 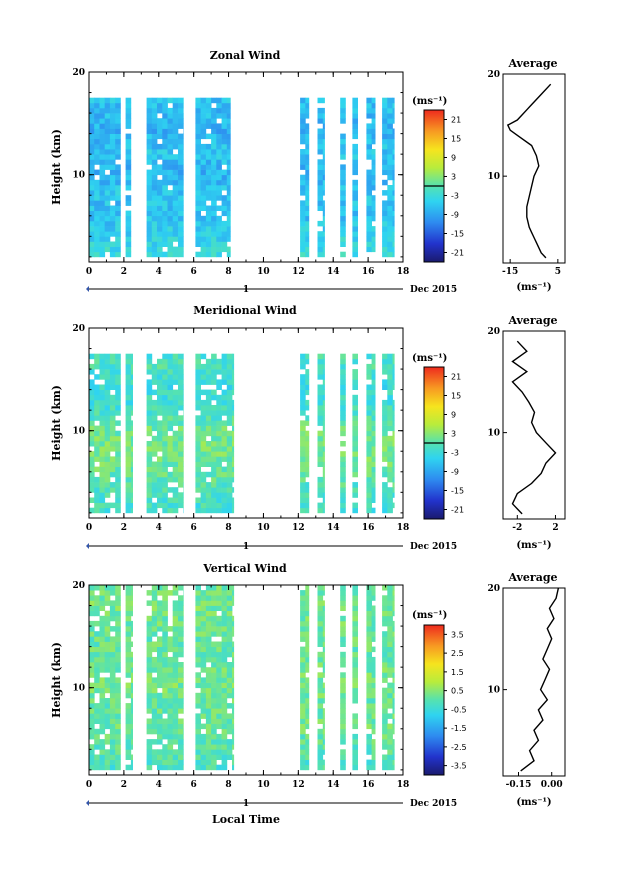 I want to click on x-tick-label: 6, so click(x=194, y=785).